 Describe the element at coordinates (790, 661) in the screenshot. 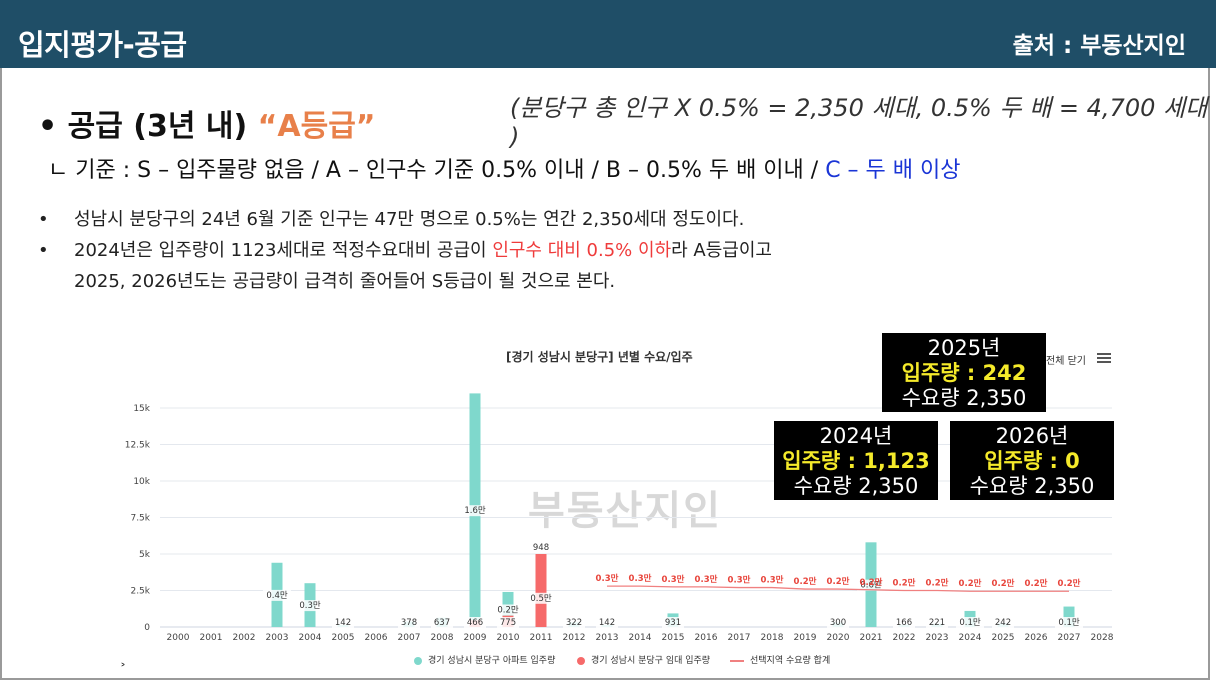

I see `legend-label: 선택지역 수요량 합계` at that location.